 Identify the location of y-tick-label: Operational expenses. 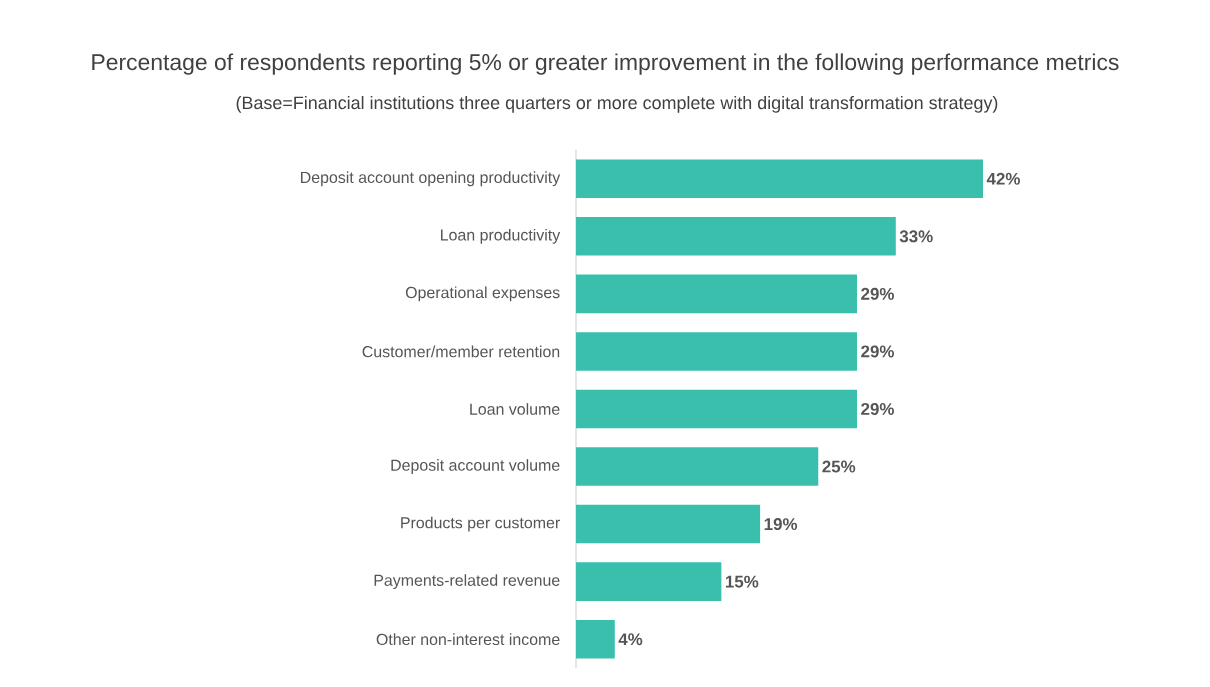
(482, 294).